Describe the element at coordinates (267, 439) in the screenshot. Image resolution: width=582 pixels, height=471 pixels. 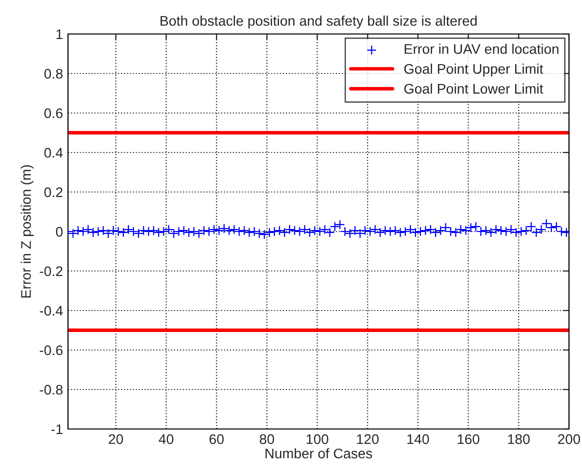
I see `x-tick-label: 80` at that location.